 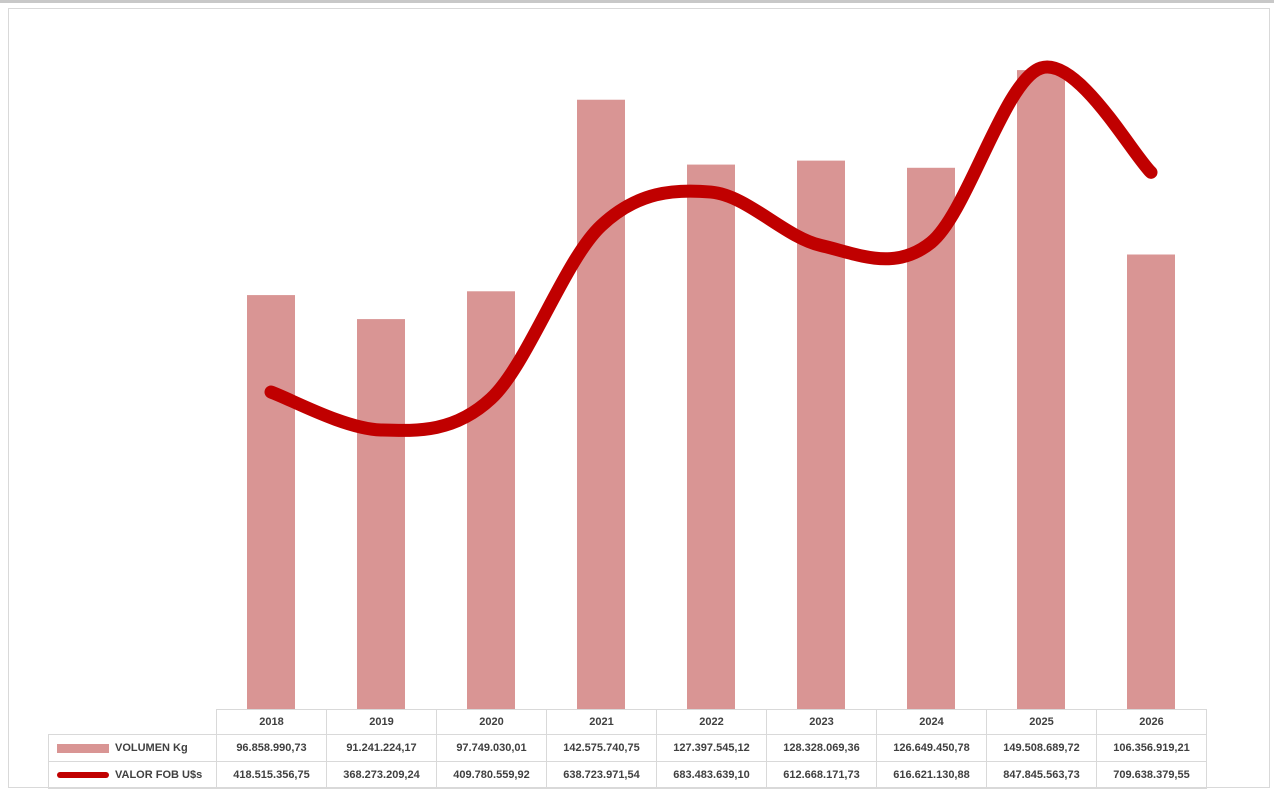 I want to click on volumen-value: 128.328.069,36, so click(x=821, y=748).